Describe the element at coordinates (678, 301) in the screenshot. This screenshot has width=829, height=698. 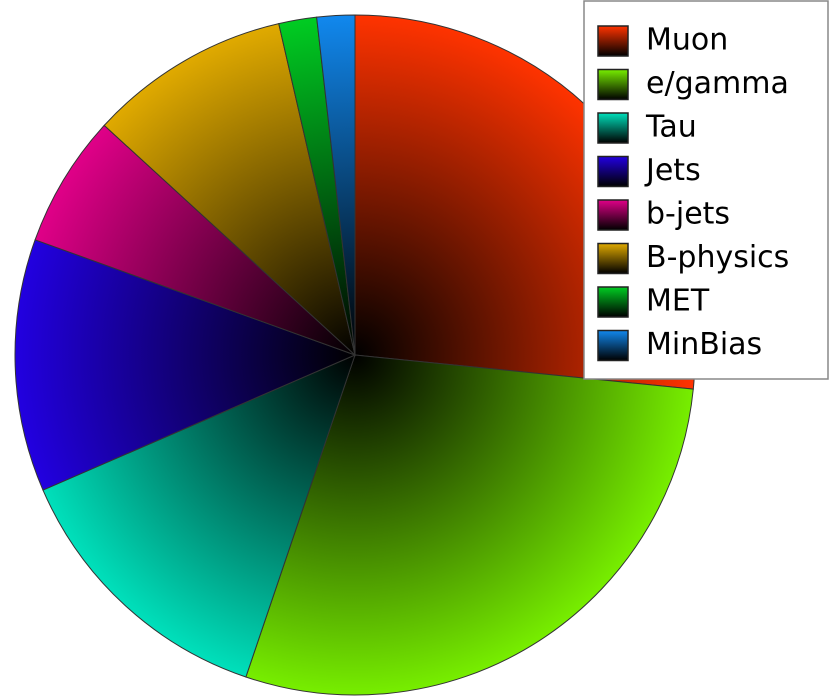
I see `legend-label: MET` at that location.